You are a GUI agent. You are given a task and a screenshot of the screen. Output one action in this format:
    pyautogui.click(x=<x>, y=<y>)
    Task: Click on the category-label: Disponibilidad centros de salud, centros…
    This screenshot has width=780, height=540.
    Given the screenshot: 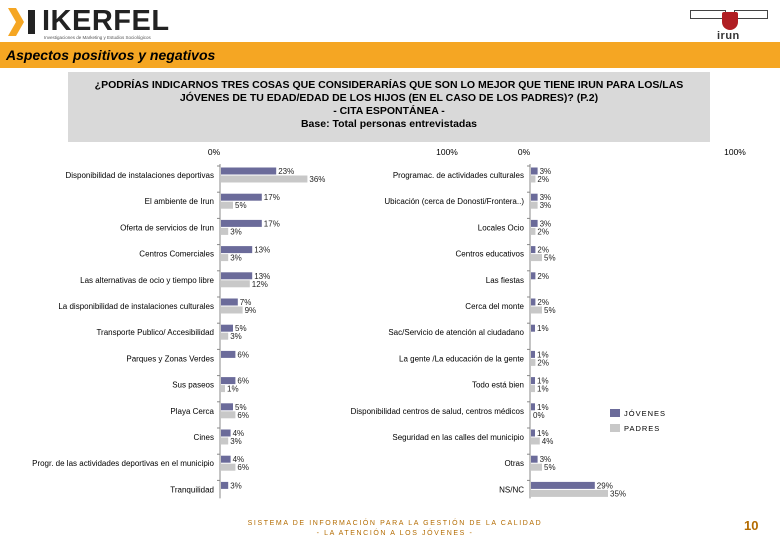 What is the action you would take?
    pyautogui.click(x=437, y=411)
    